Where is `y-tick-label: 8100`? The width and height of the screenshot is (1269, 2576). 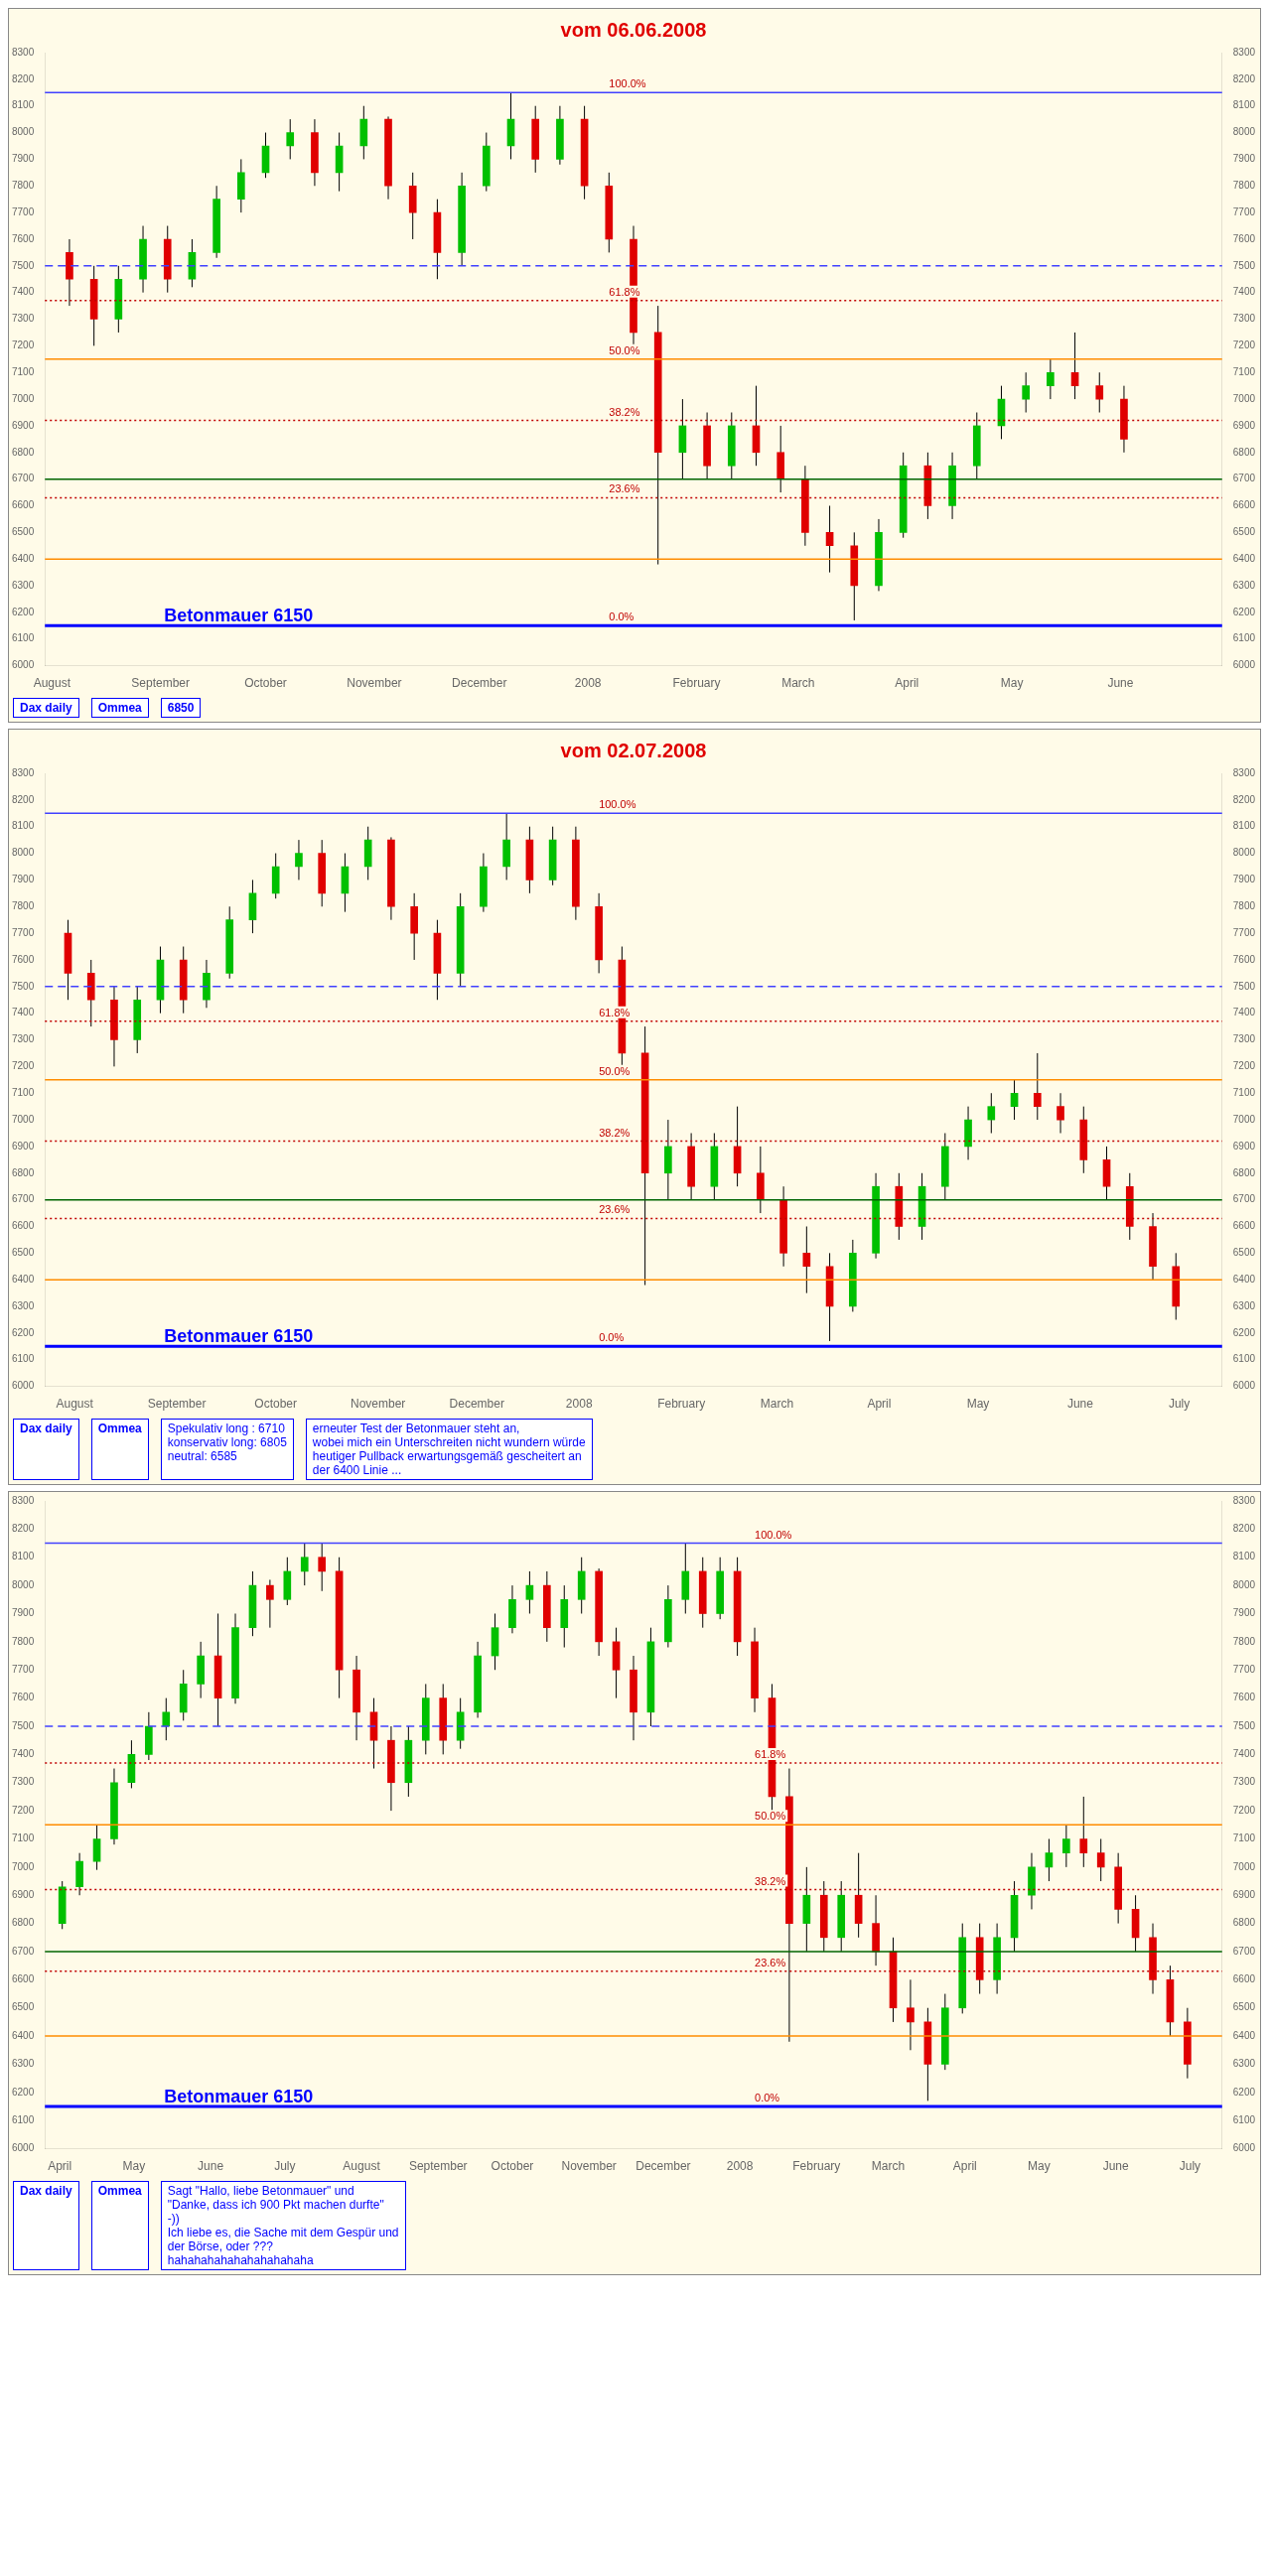
y-tick-label: 8100 is located at coordinates (23, 826).